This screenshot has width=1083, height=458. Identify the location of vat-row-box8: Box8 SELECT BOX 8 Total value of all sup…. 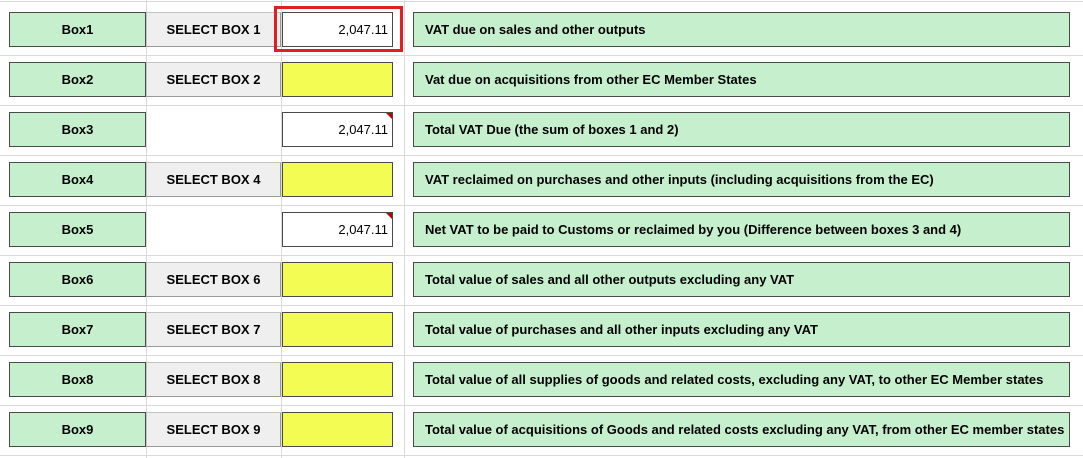
(541, 379).